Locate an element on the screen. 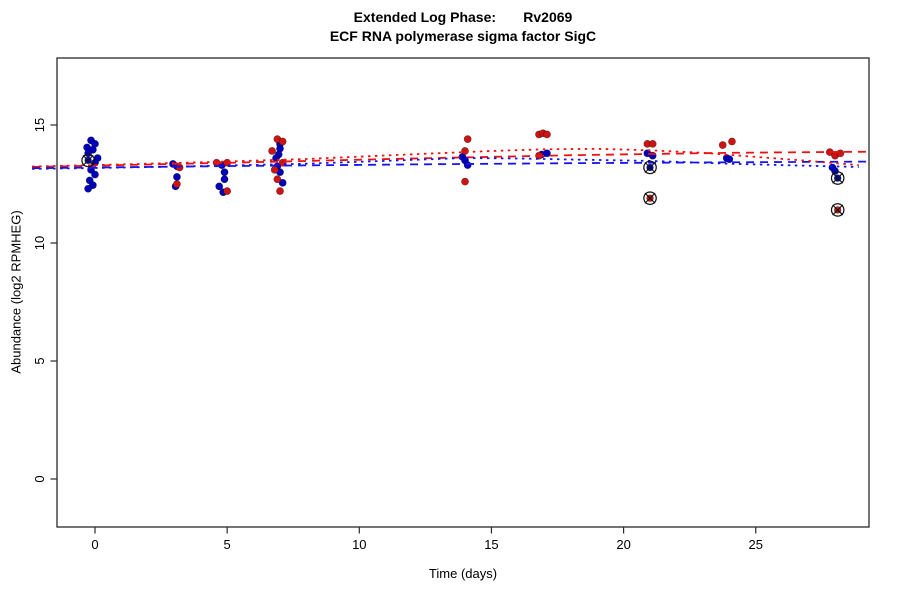  y-tick-label: 5 is located at coordinates (39, 360).